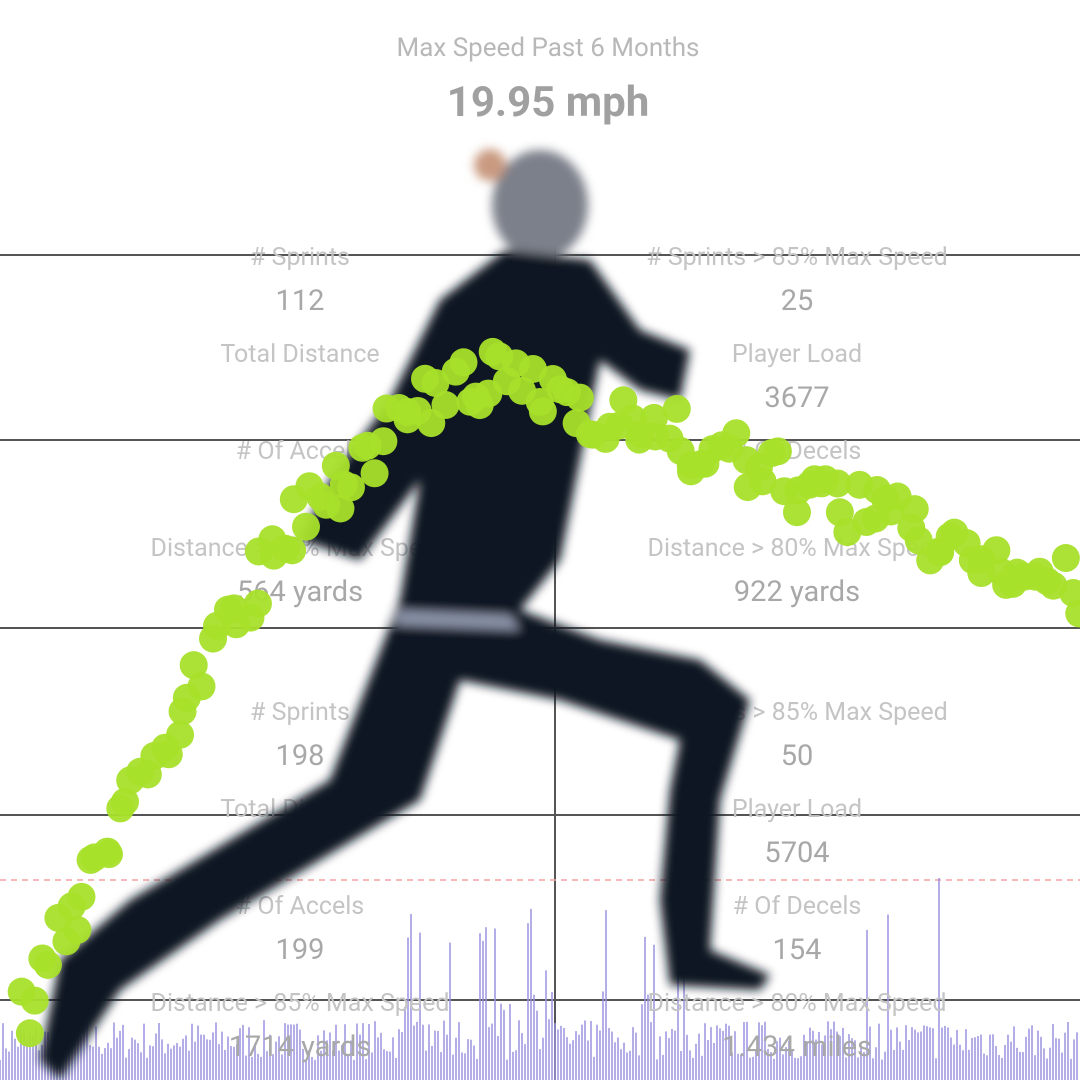 This screenshot has width=1080, height=1080. What do you see at coordinates (300, 1047) in the screenshot?
I see `stat-value: 1714 yards` at bounding box center [300, 1047].